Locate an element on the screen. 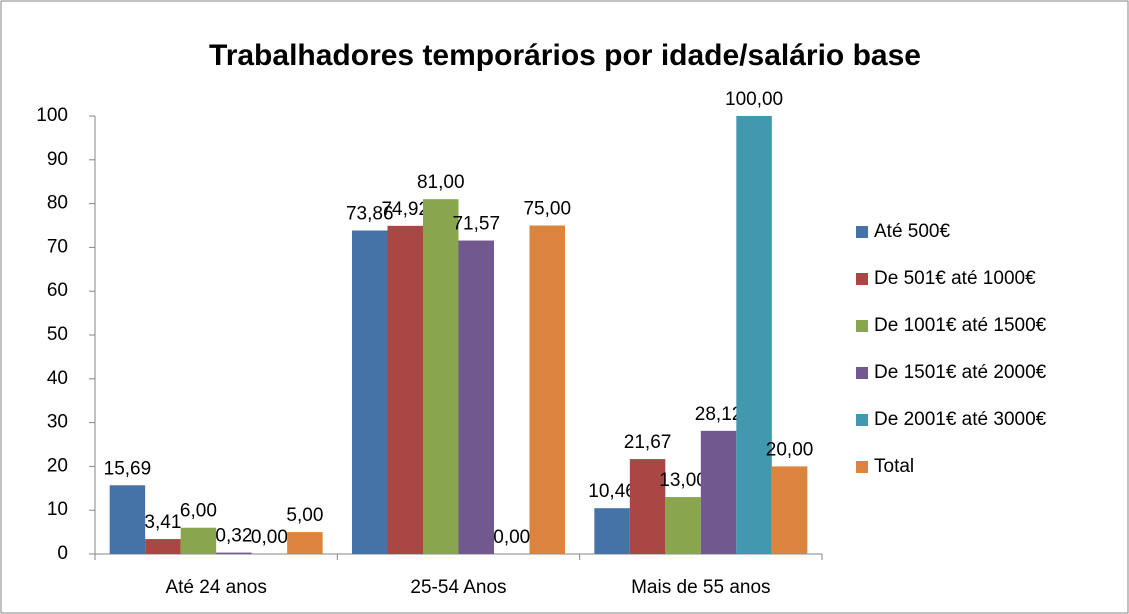 The image size is (1129, 614). value-label: 100,00 is located at coordinates (754, 99).